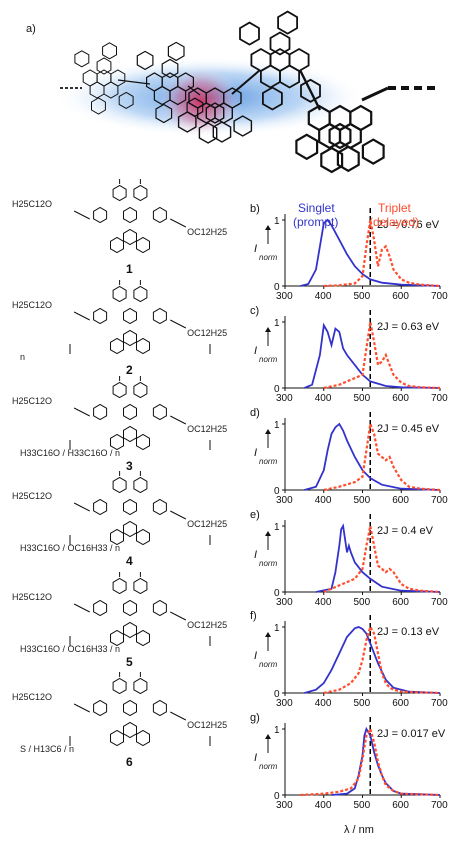 The width and height of the screenshot is (457, 851). I want to click on panel-label: d), so click(255, 413).